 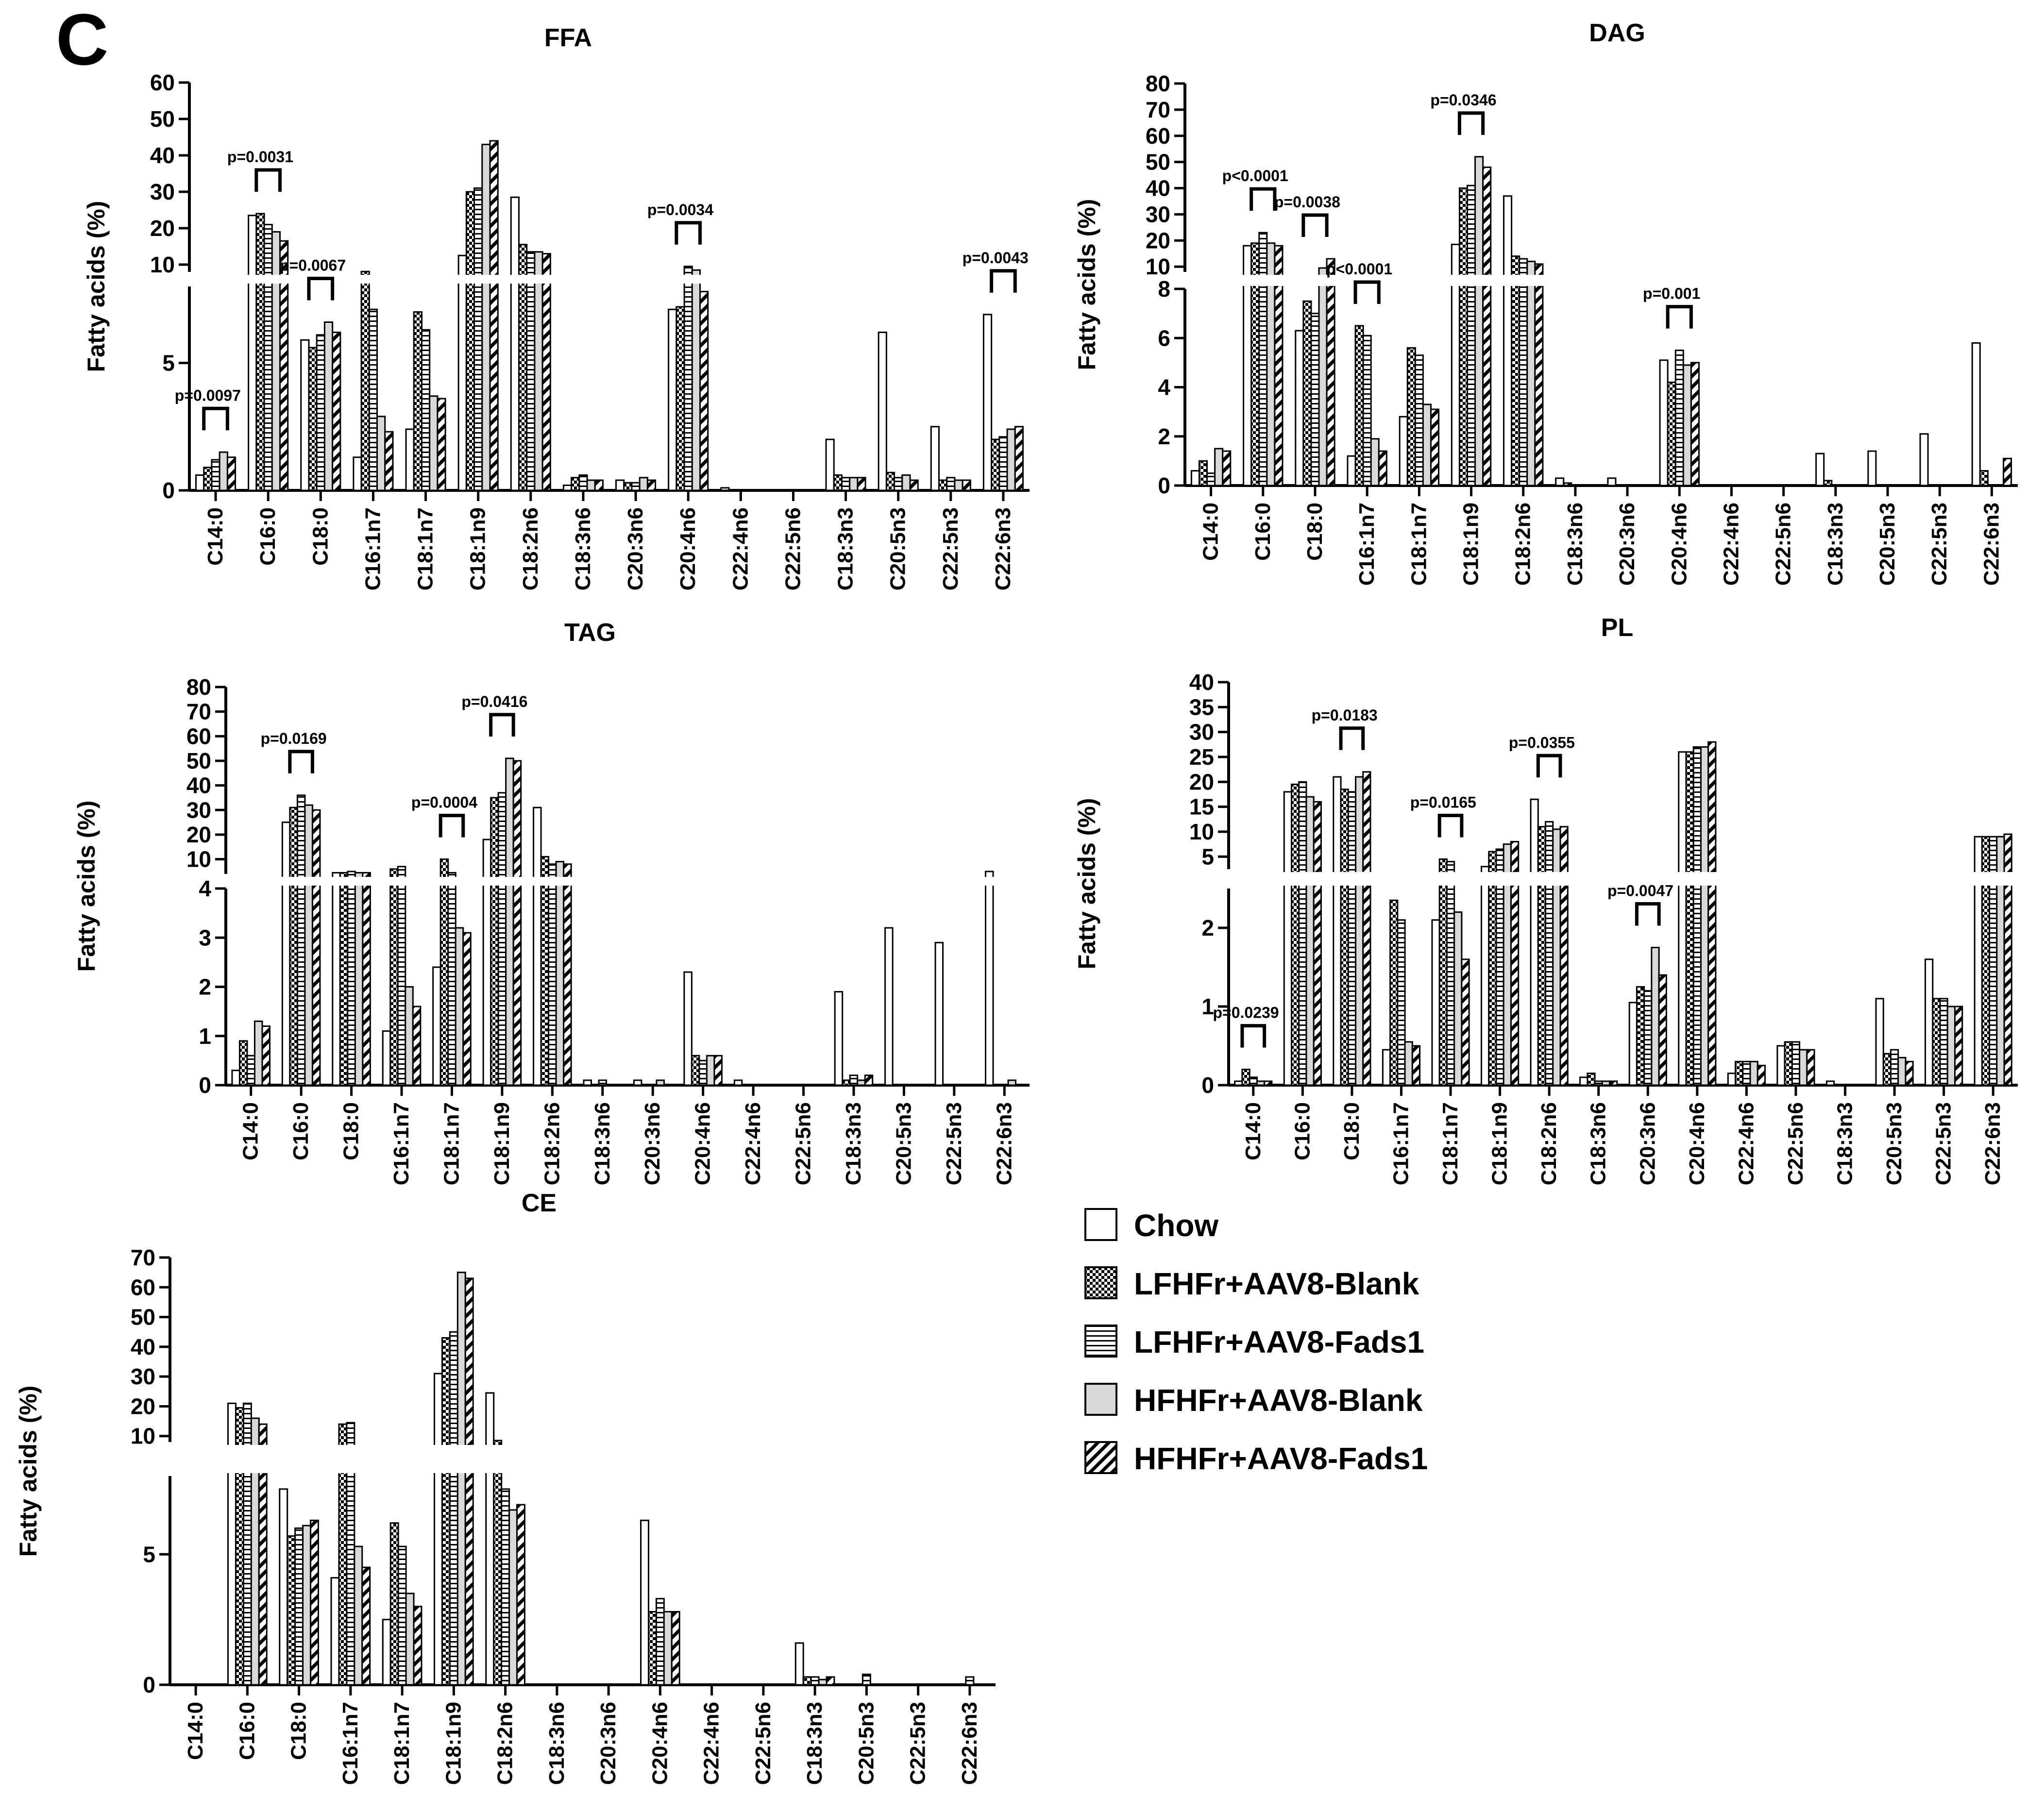 What do you see at coordinates (1695, 424) in the screenshot?
I see `bar-c20-4n6-s4` at bounding box center [1695, 424].